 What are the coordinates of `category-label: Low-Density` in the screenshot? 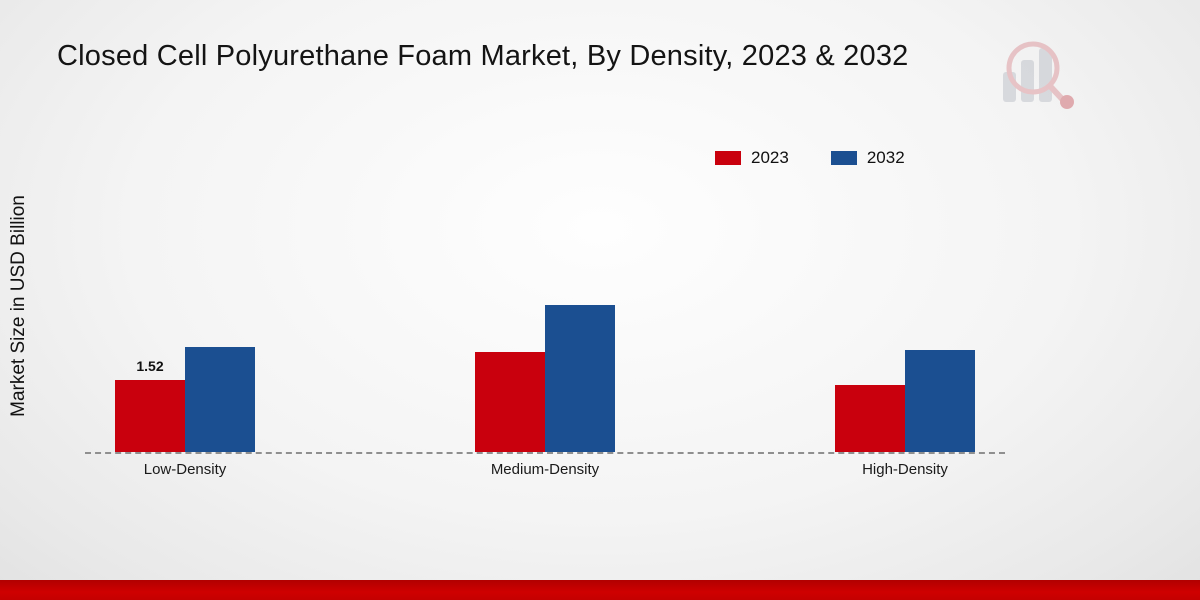 It's located at (185, 469).